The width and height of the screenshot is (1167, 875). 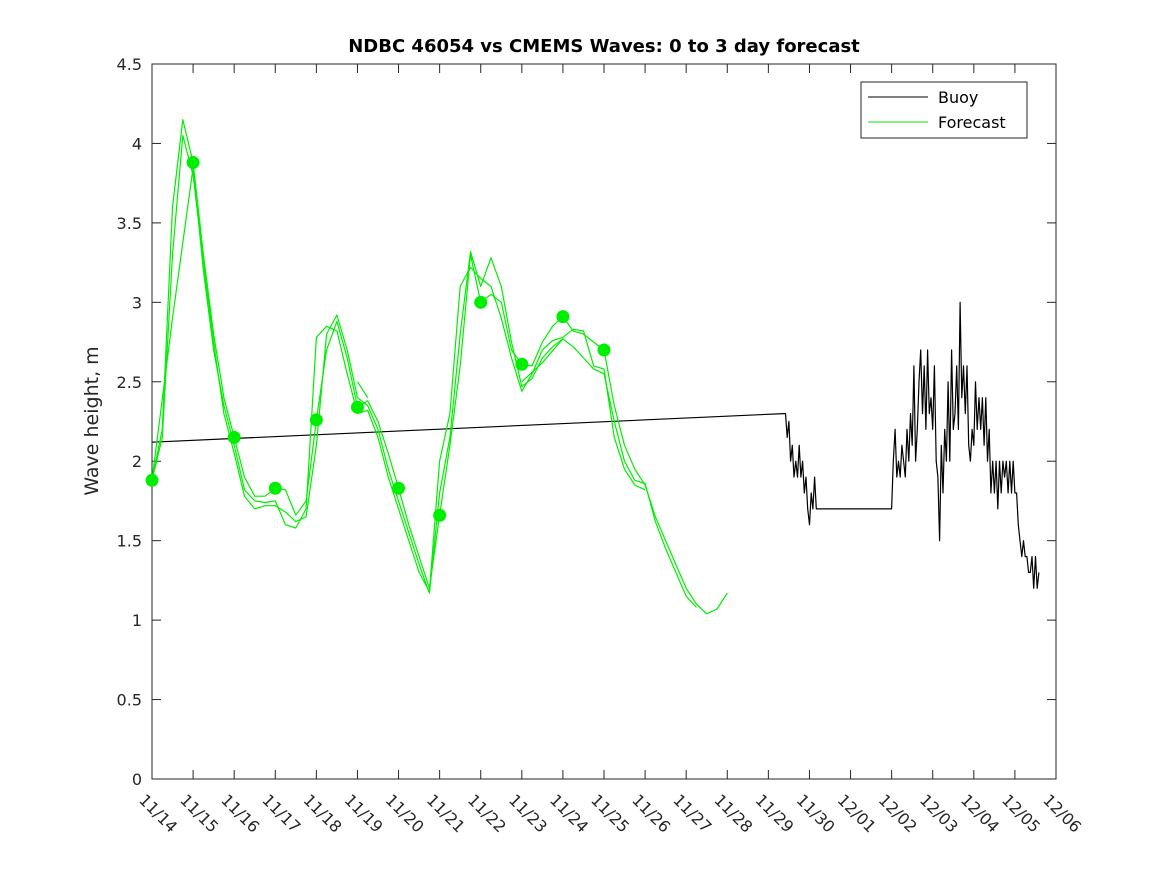 What do you see at coordinates (137, 461) in the screenshot?
I see `y-tick-label: 2` at bounding box center [137, 461].